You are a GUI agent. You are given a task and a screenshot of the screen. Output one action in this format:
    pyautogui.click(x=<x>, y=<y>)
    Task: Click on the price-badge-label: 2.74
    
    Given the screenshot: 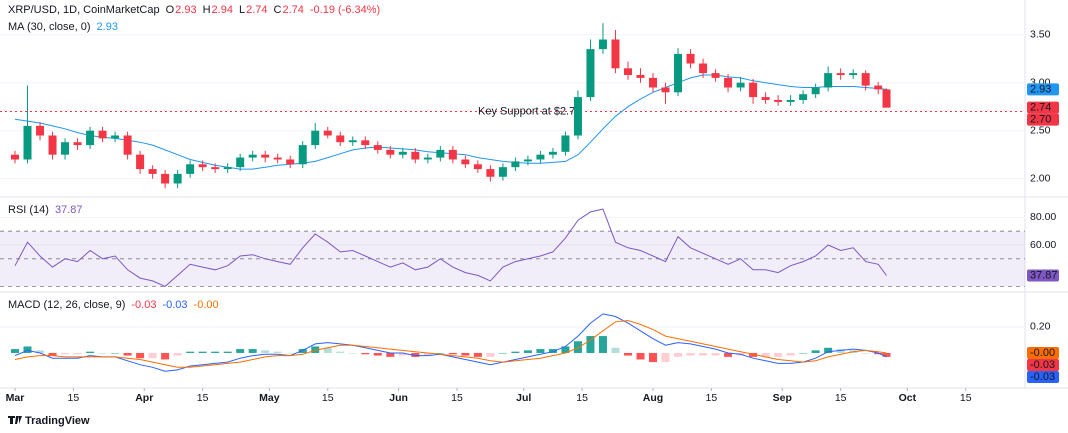 What is the action you would take?
    pyautogui.click(x=1040, y=108)
    